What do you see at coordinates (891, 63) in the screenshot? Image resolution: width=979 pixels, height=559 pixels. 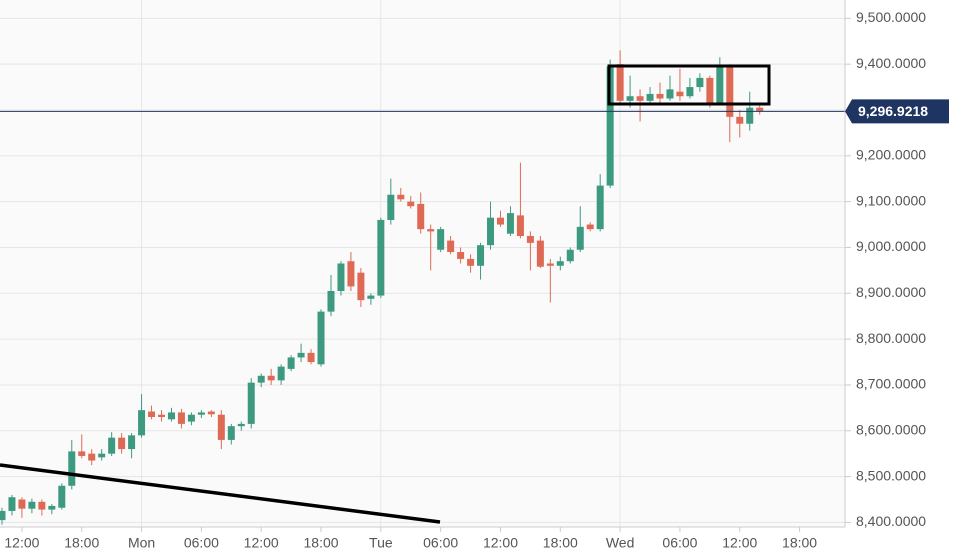 I see `y-tick-label: 9,400.0000` at bounding box center [891, 63].